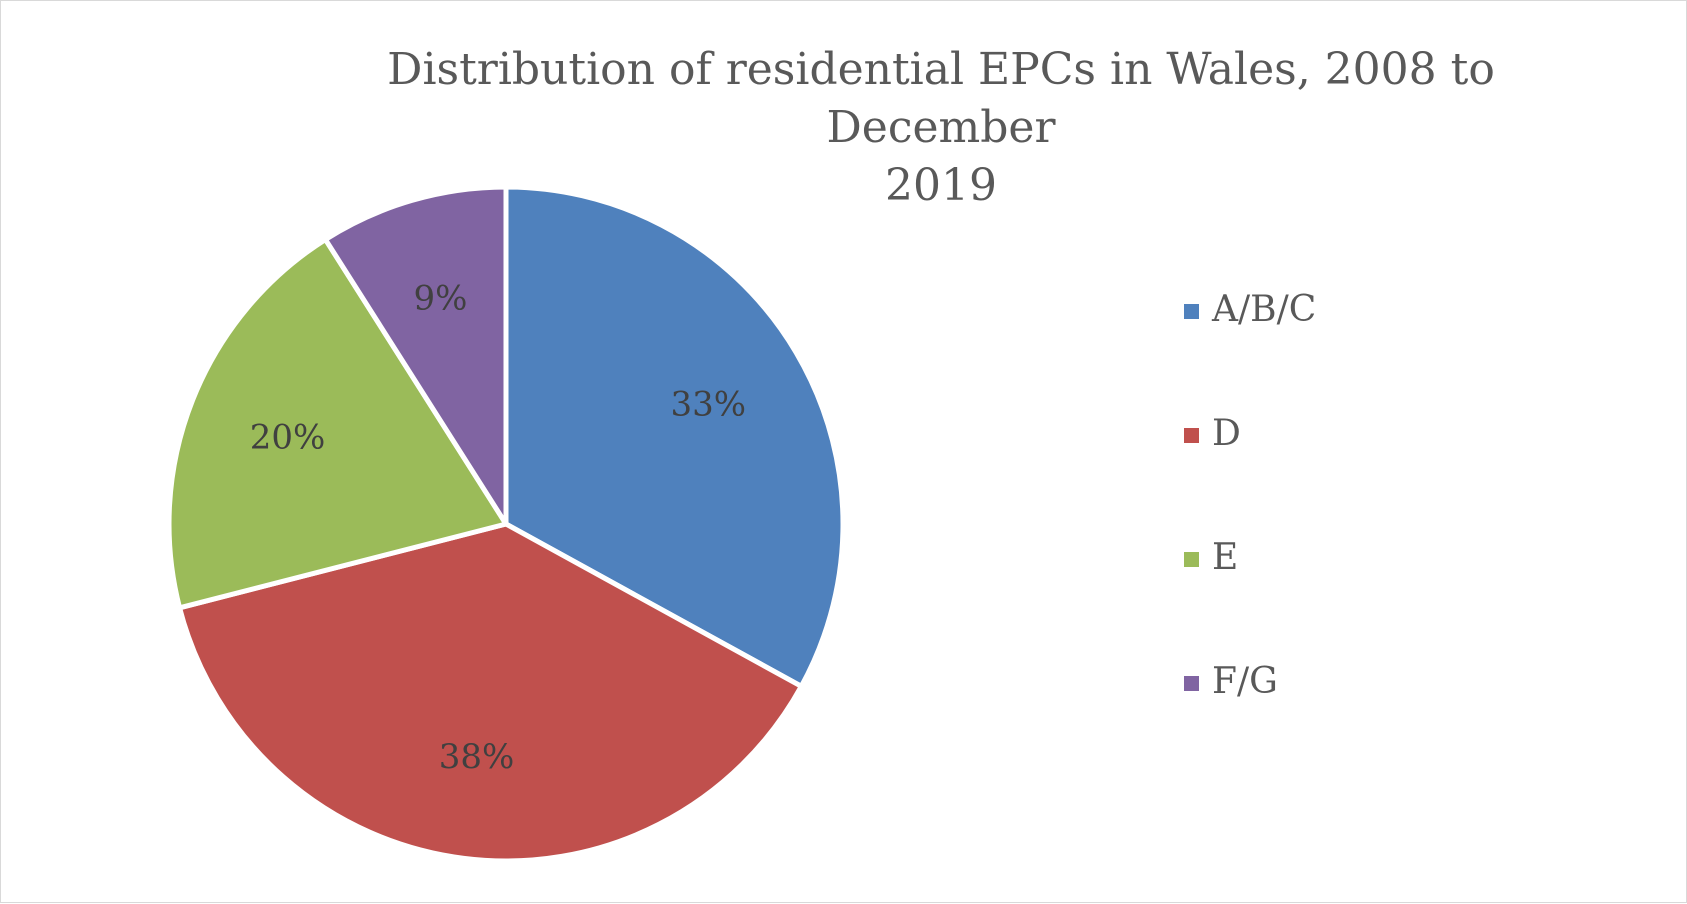  I want to click on data-label-fg: 9%, so click(440, 298).